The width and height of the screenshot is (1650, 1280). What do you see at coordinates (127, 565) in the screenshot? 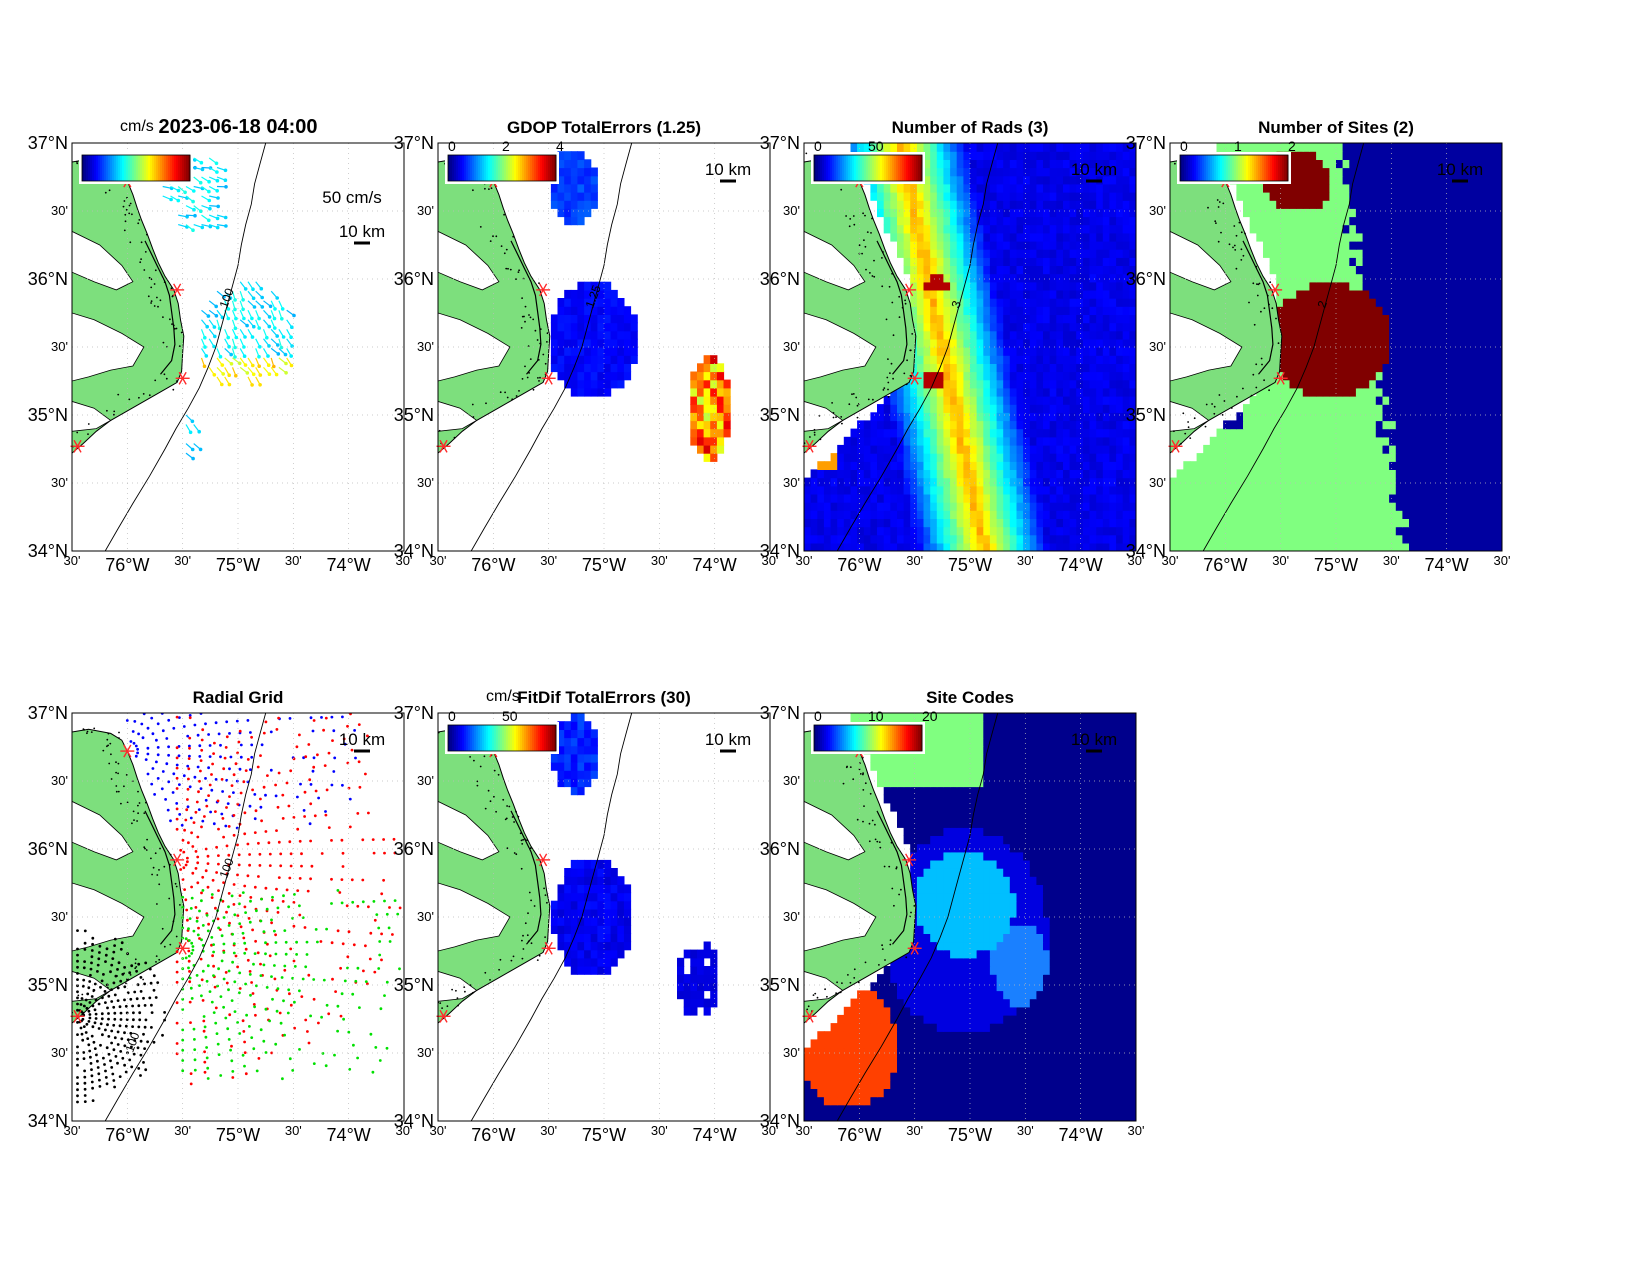
I see `lon-tick-label: 76°W` at bounding box center [127, 565].